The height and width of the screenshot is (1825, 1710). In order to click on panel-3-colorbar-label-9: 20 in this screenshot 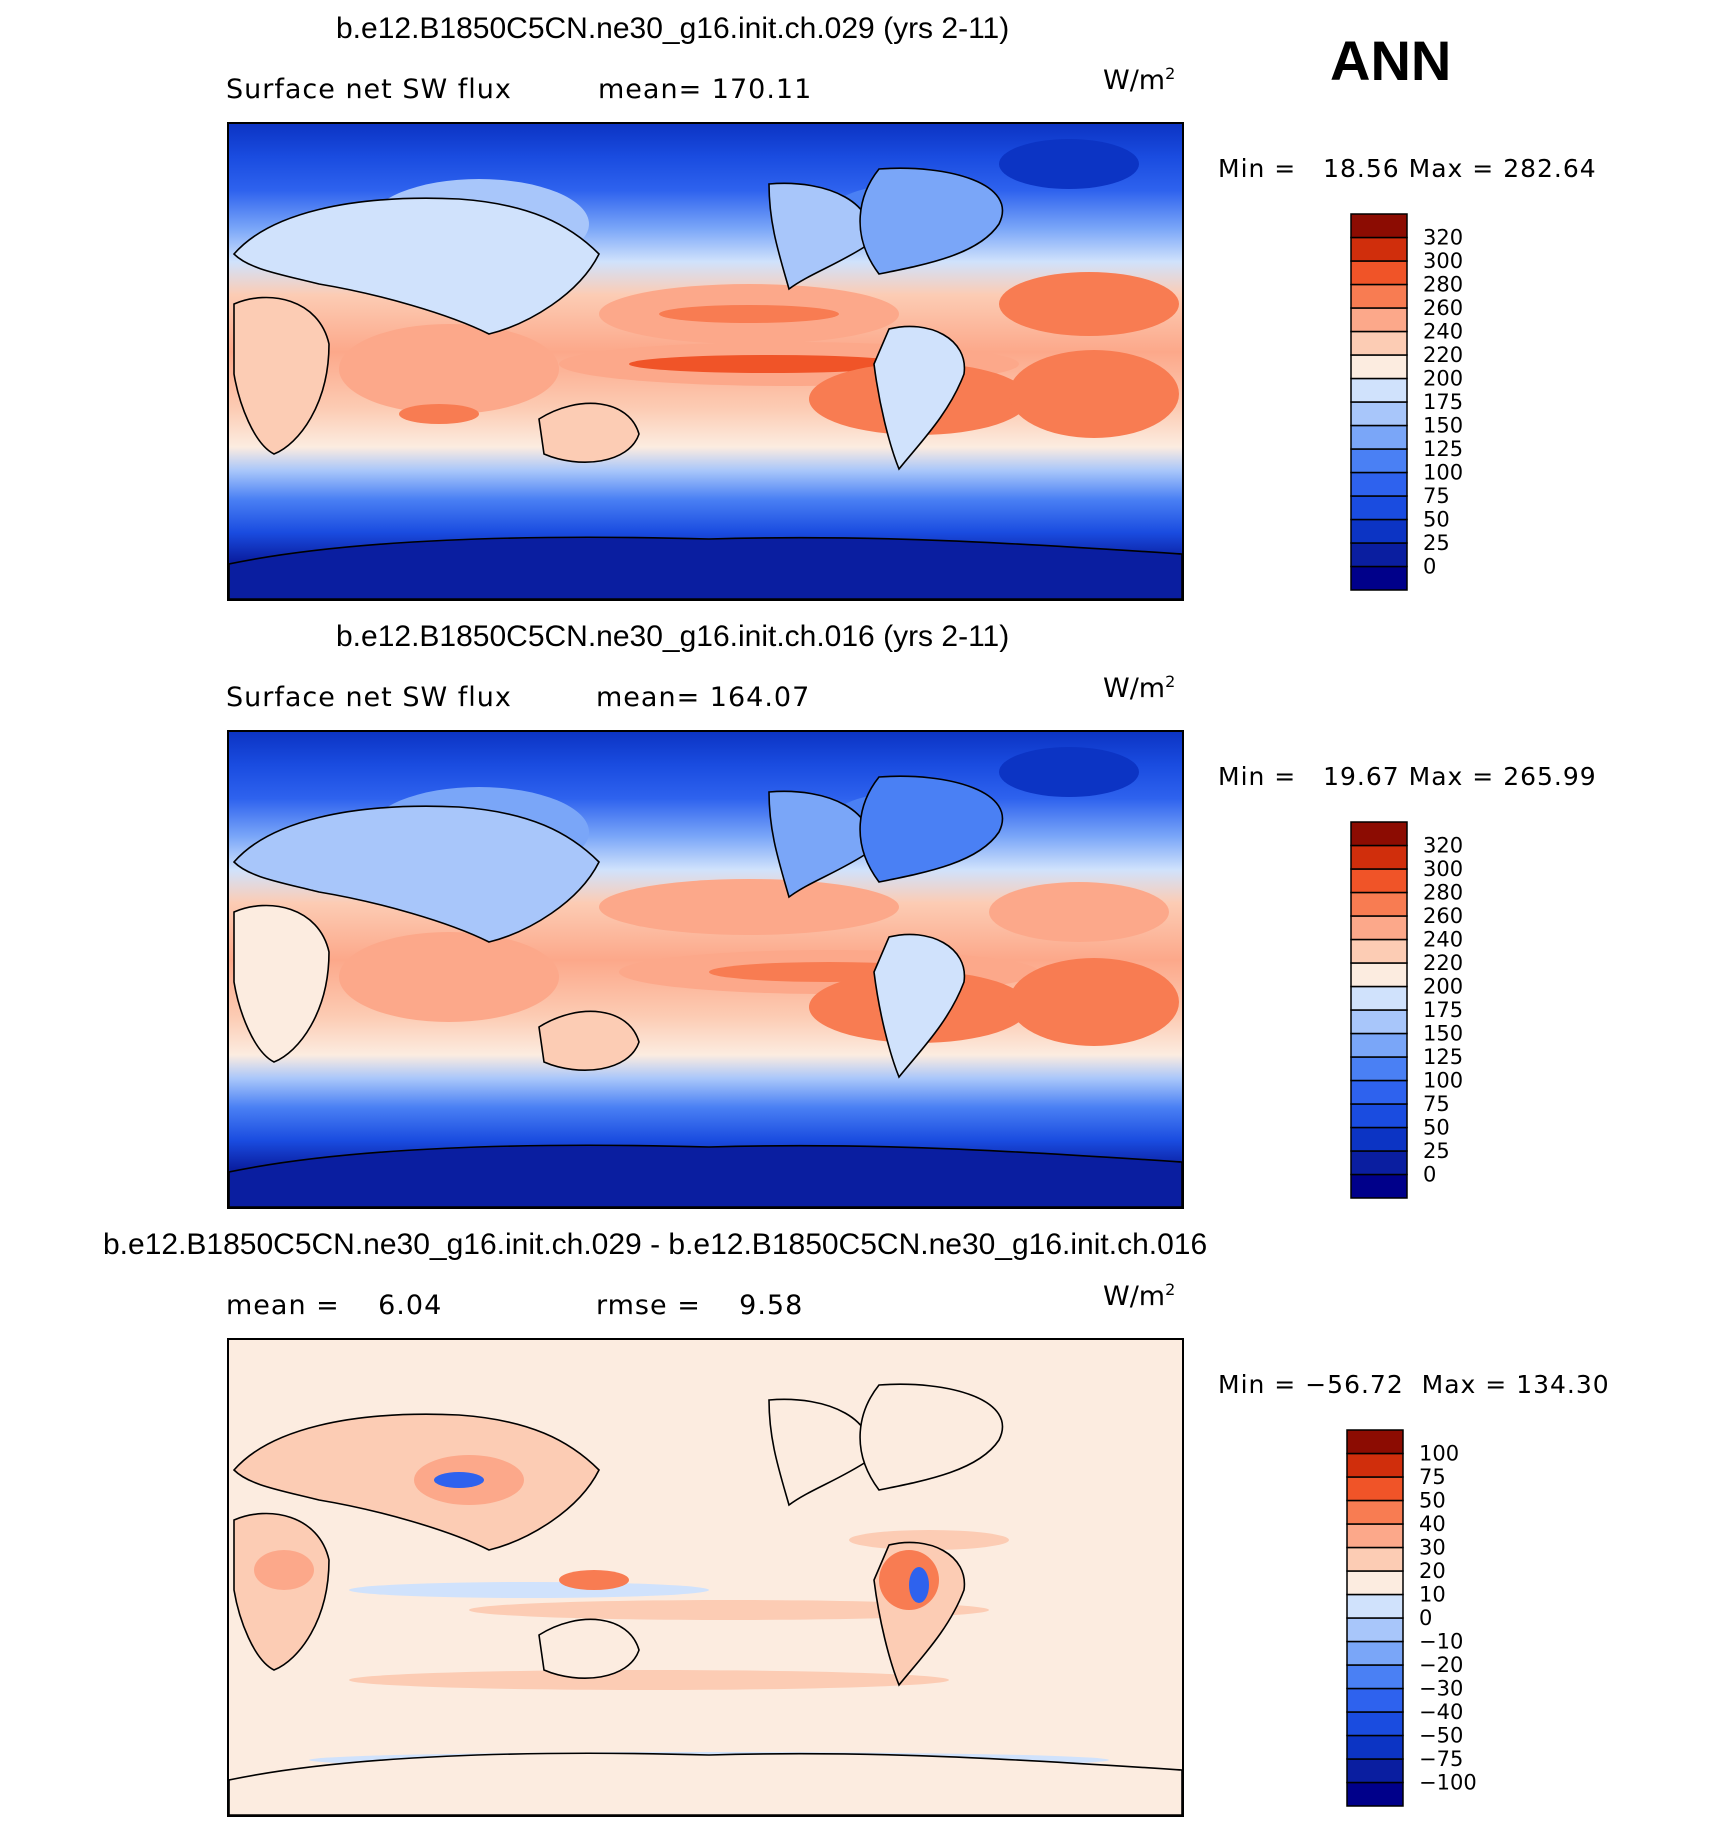, I will do `click(1432, 1571)`.